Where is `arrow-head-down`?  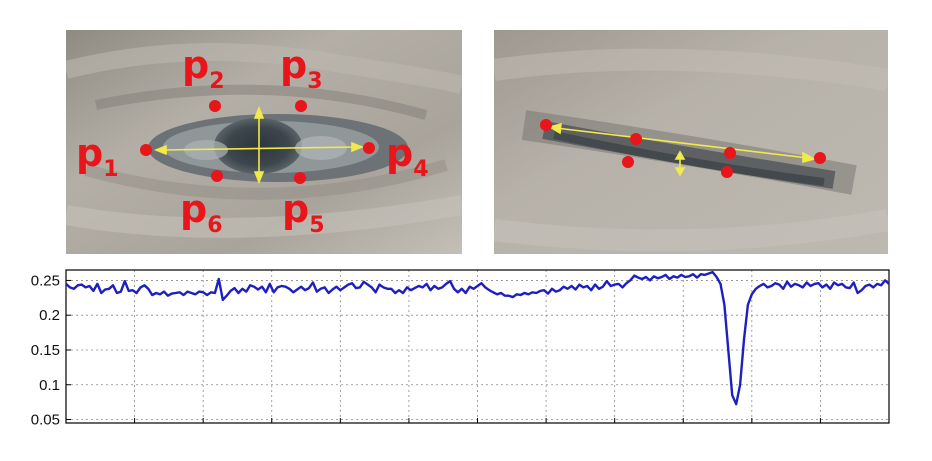
arrow-head-down is located at coordinates (259, 178).